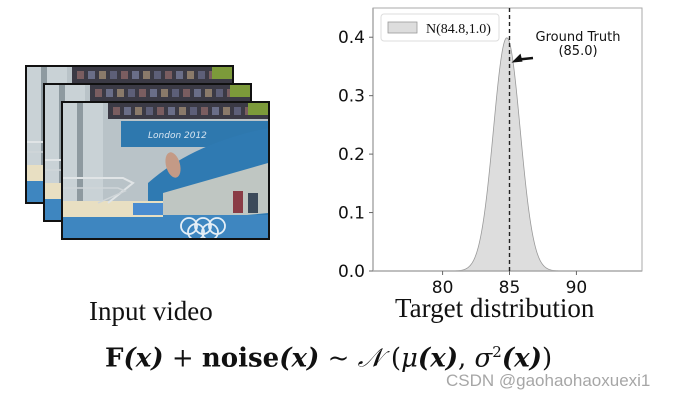 This screenshot has width=686, height=403. Describe the element at coordinates (578, 37) in the screenshot. I see `annotation-label: Ground Truth` at that location.